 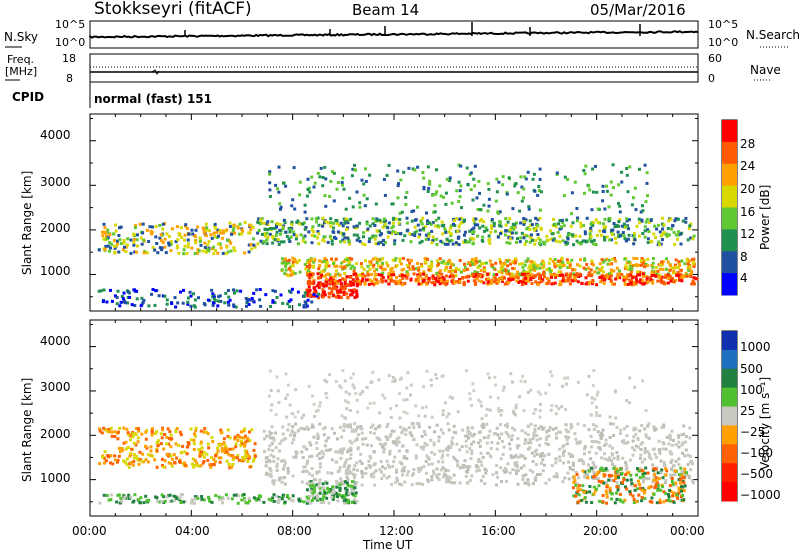 I want to click on vel-cb-tick-neg1000: −1000, so click(x=760, y=495).